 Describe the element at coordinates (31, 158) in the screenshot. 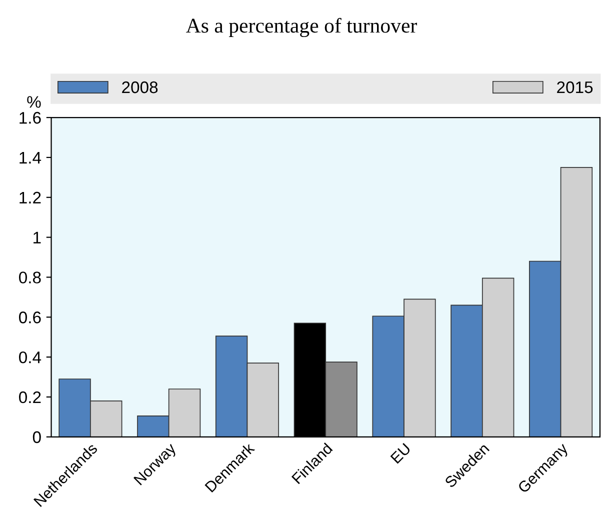

I see `y-tick-label: 1.4` at that location.